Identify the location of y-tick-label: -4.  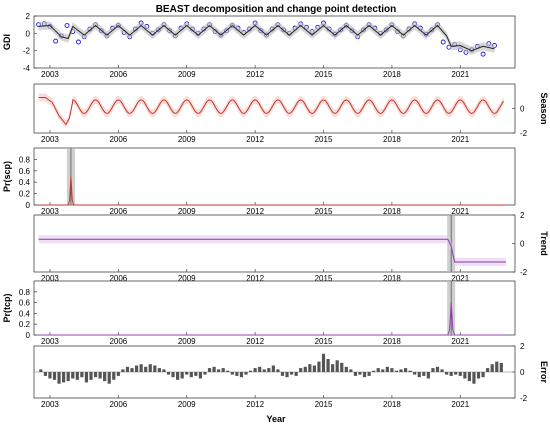
(27, 68).